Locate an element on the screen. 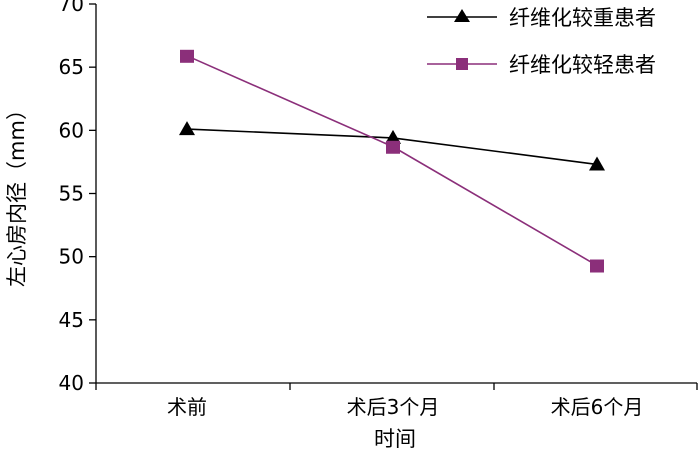 This screenshot has width=700, height=454. legend-label-light: 纤维化较轻患者 is located at coordinates (582, 65).